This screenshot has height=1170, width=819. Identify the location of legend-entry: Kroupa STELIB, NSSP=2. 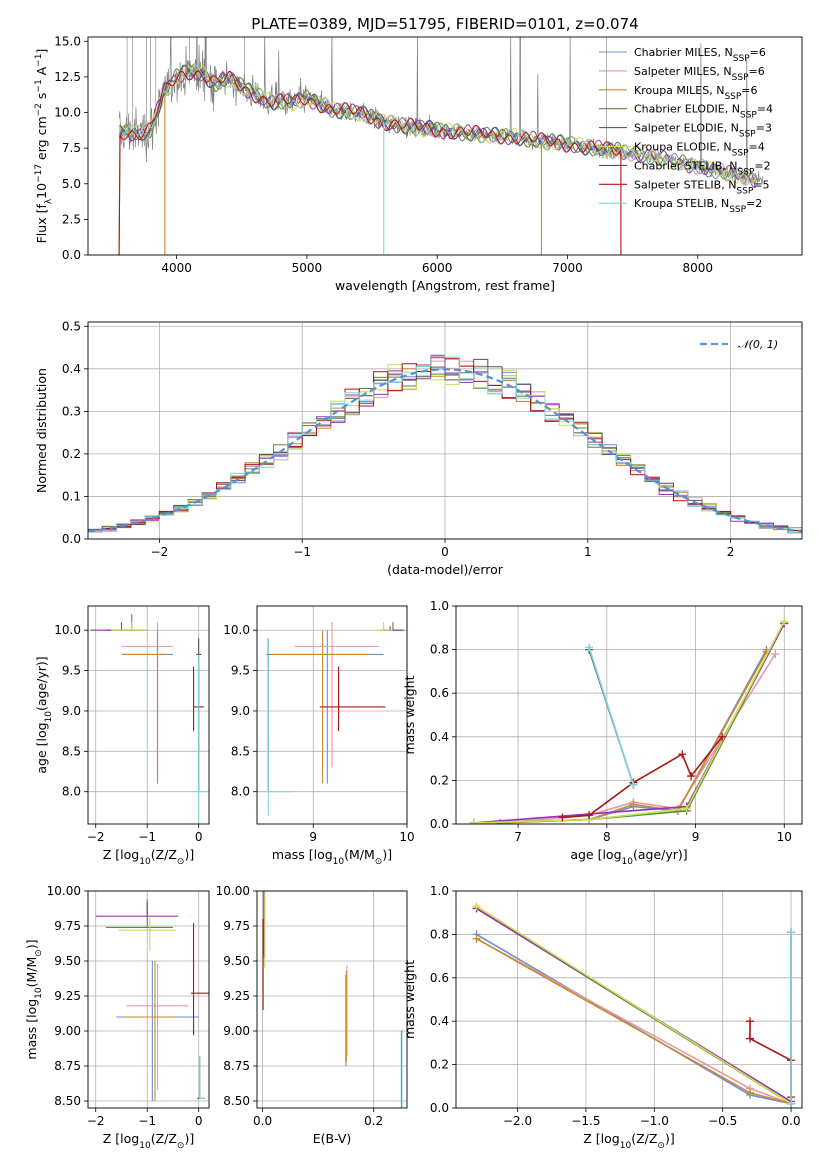
(698, 206).